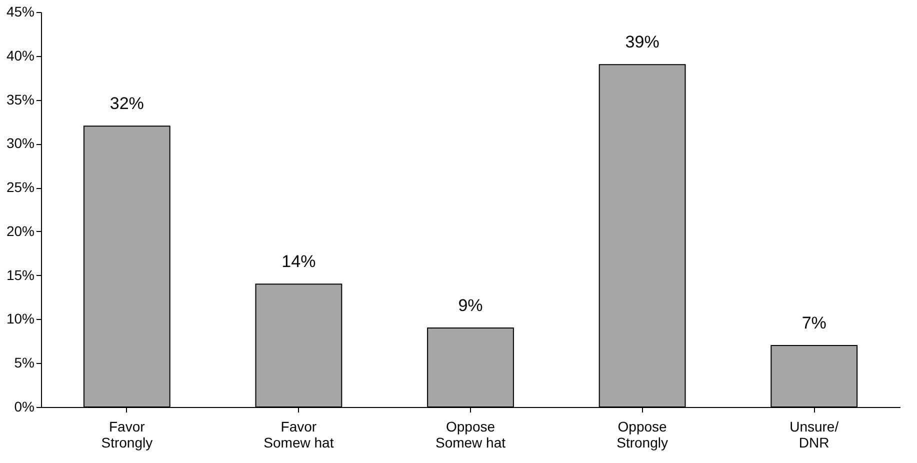 The width and height of the screenshot is (917, 463). Describe the element at coordinates (127, 434) in the screenshot. I see `x-tick-label: Favor Strongly` at that location.